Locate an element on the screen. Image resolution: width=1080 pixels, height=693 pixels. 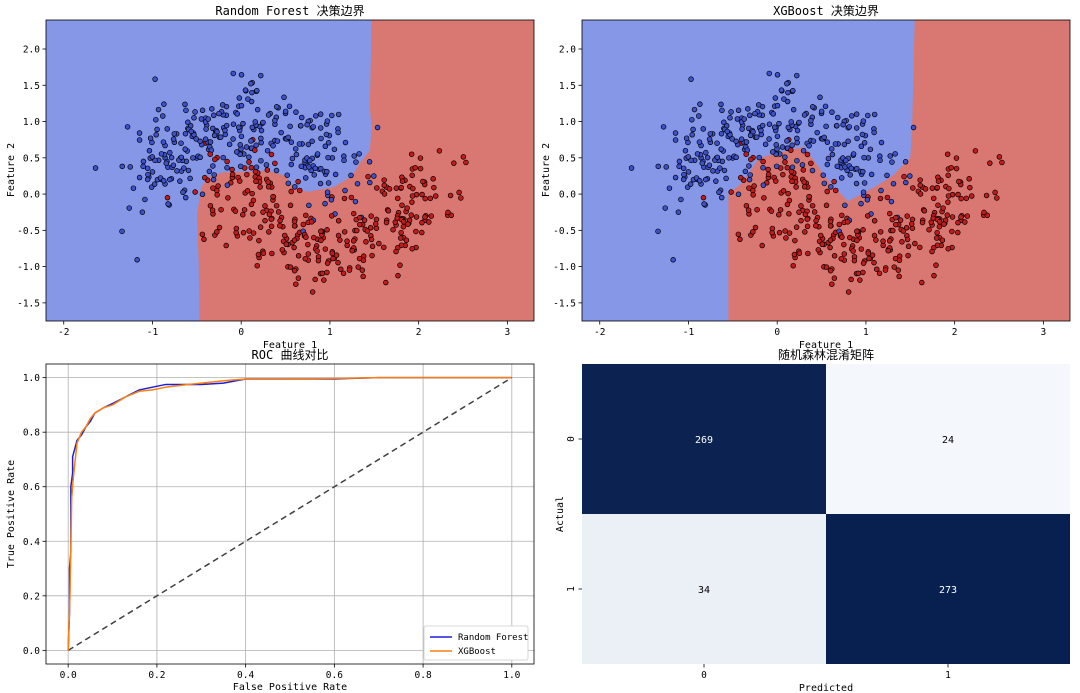
x-tick-label: 2 is located at coordinates (419, 332).